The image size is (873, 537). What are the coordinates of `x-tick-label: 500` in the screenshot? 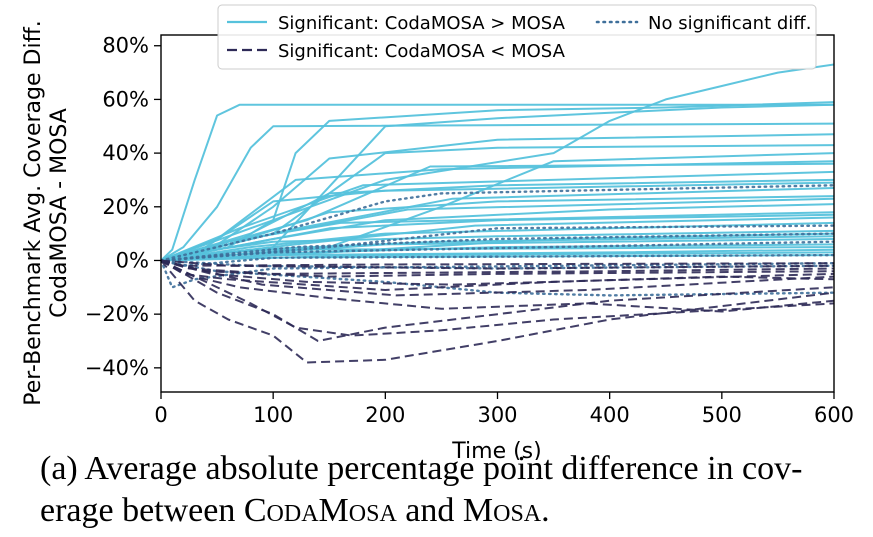 It's located at (722, 415).